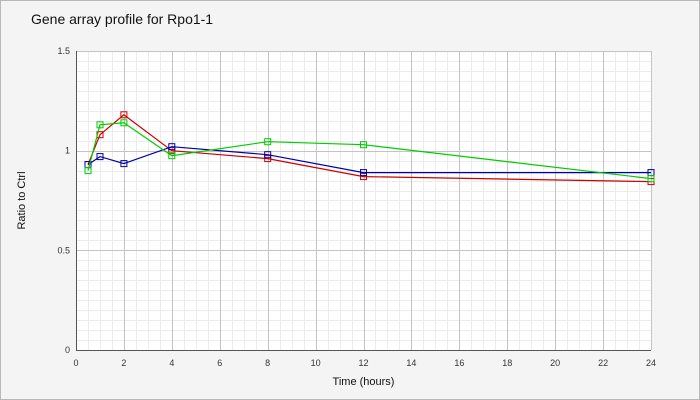  What do you see at coordinates (75, 363) in the screenshot?
I see `x-tick-label: 0` at bounding box center [75, 363].